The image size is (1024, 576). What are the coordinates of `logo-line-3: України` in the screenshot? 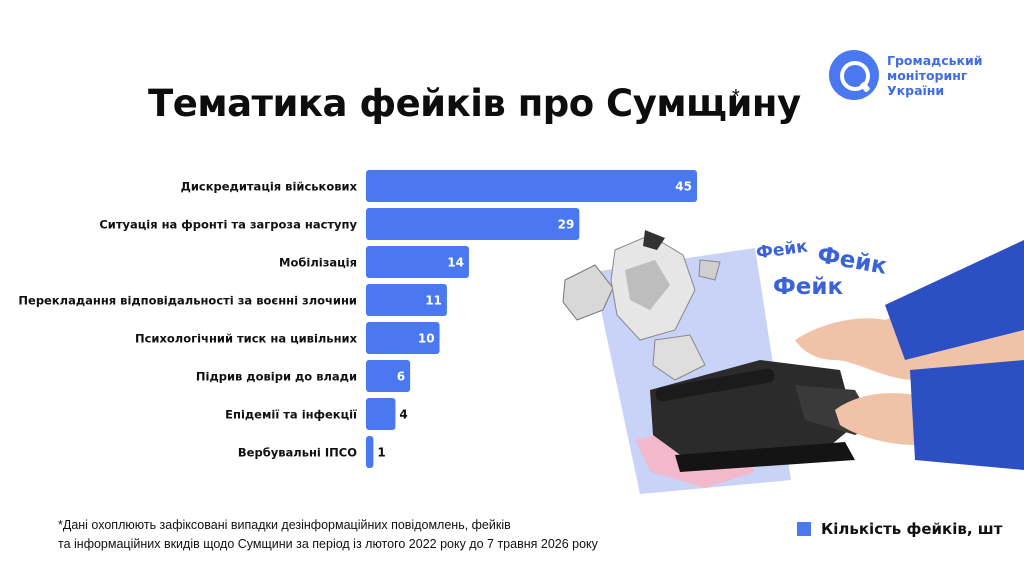 It's located at (916, 90).